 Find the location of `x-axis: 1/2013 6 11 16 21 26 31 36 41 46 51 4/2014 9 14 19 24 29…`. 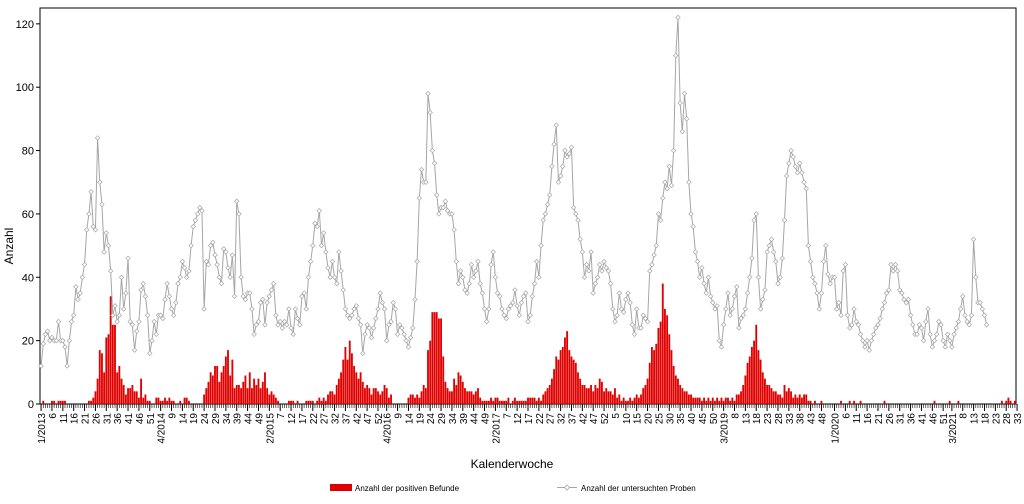

x-axis: 1/2013 6 11 16 21 26 31 36 41 46 51 4/2014 9 14 19 24 29… is located at coordinates (530, 424).